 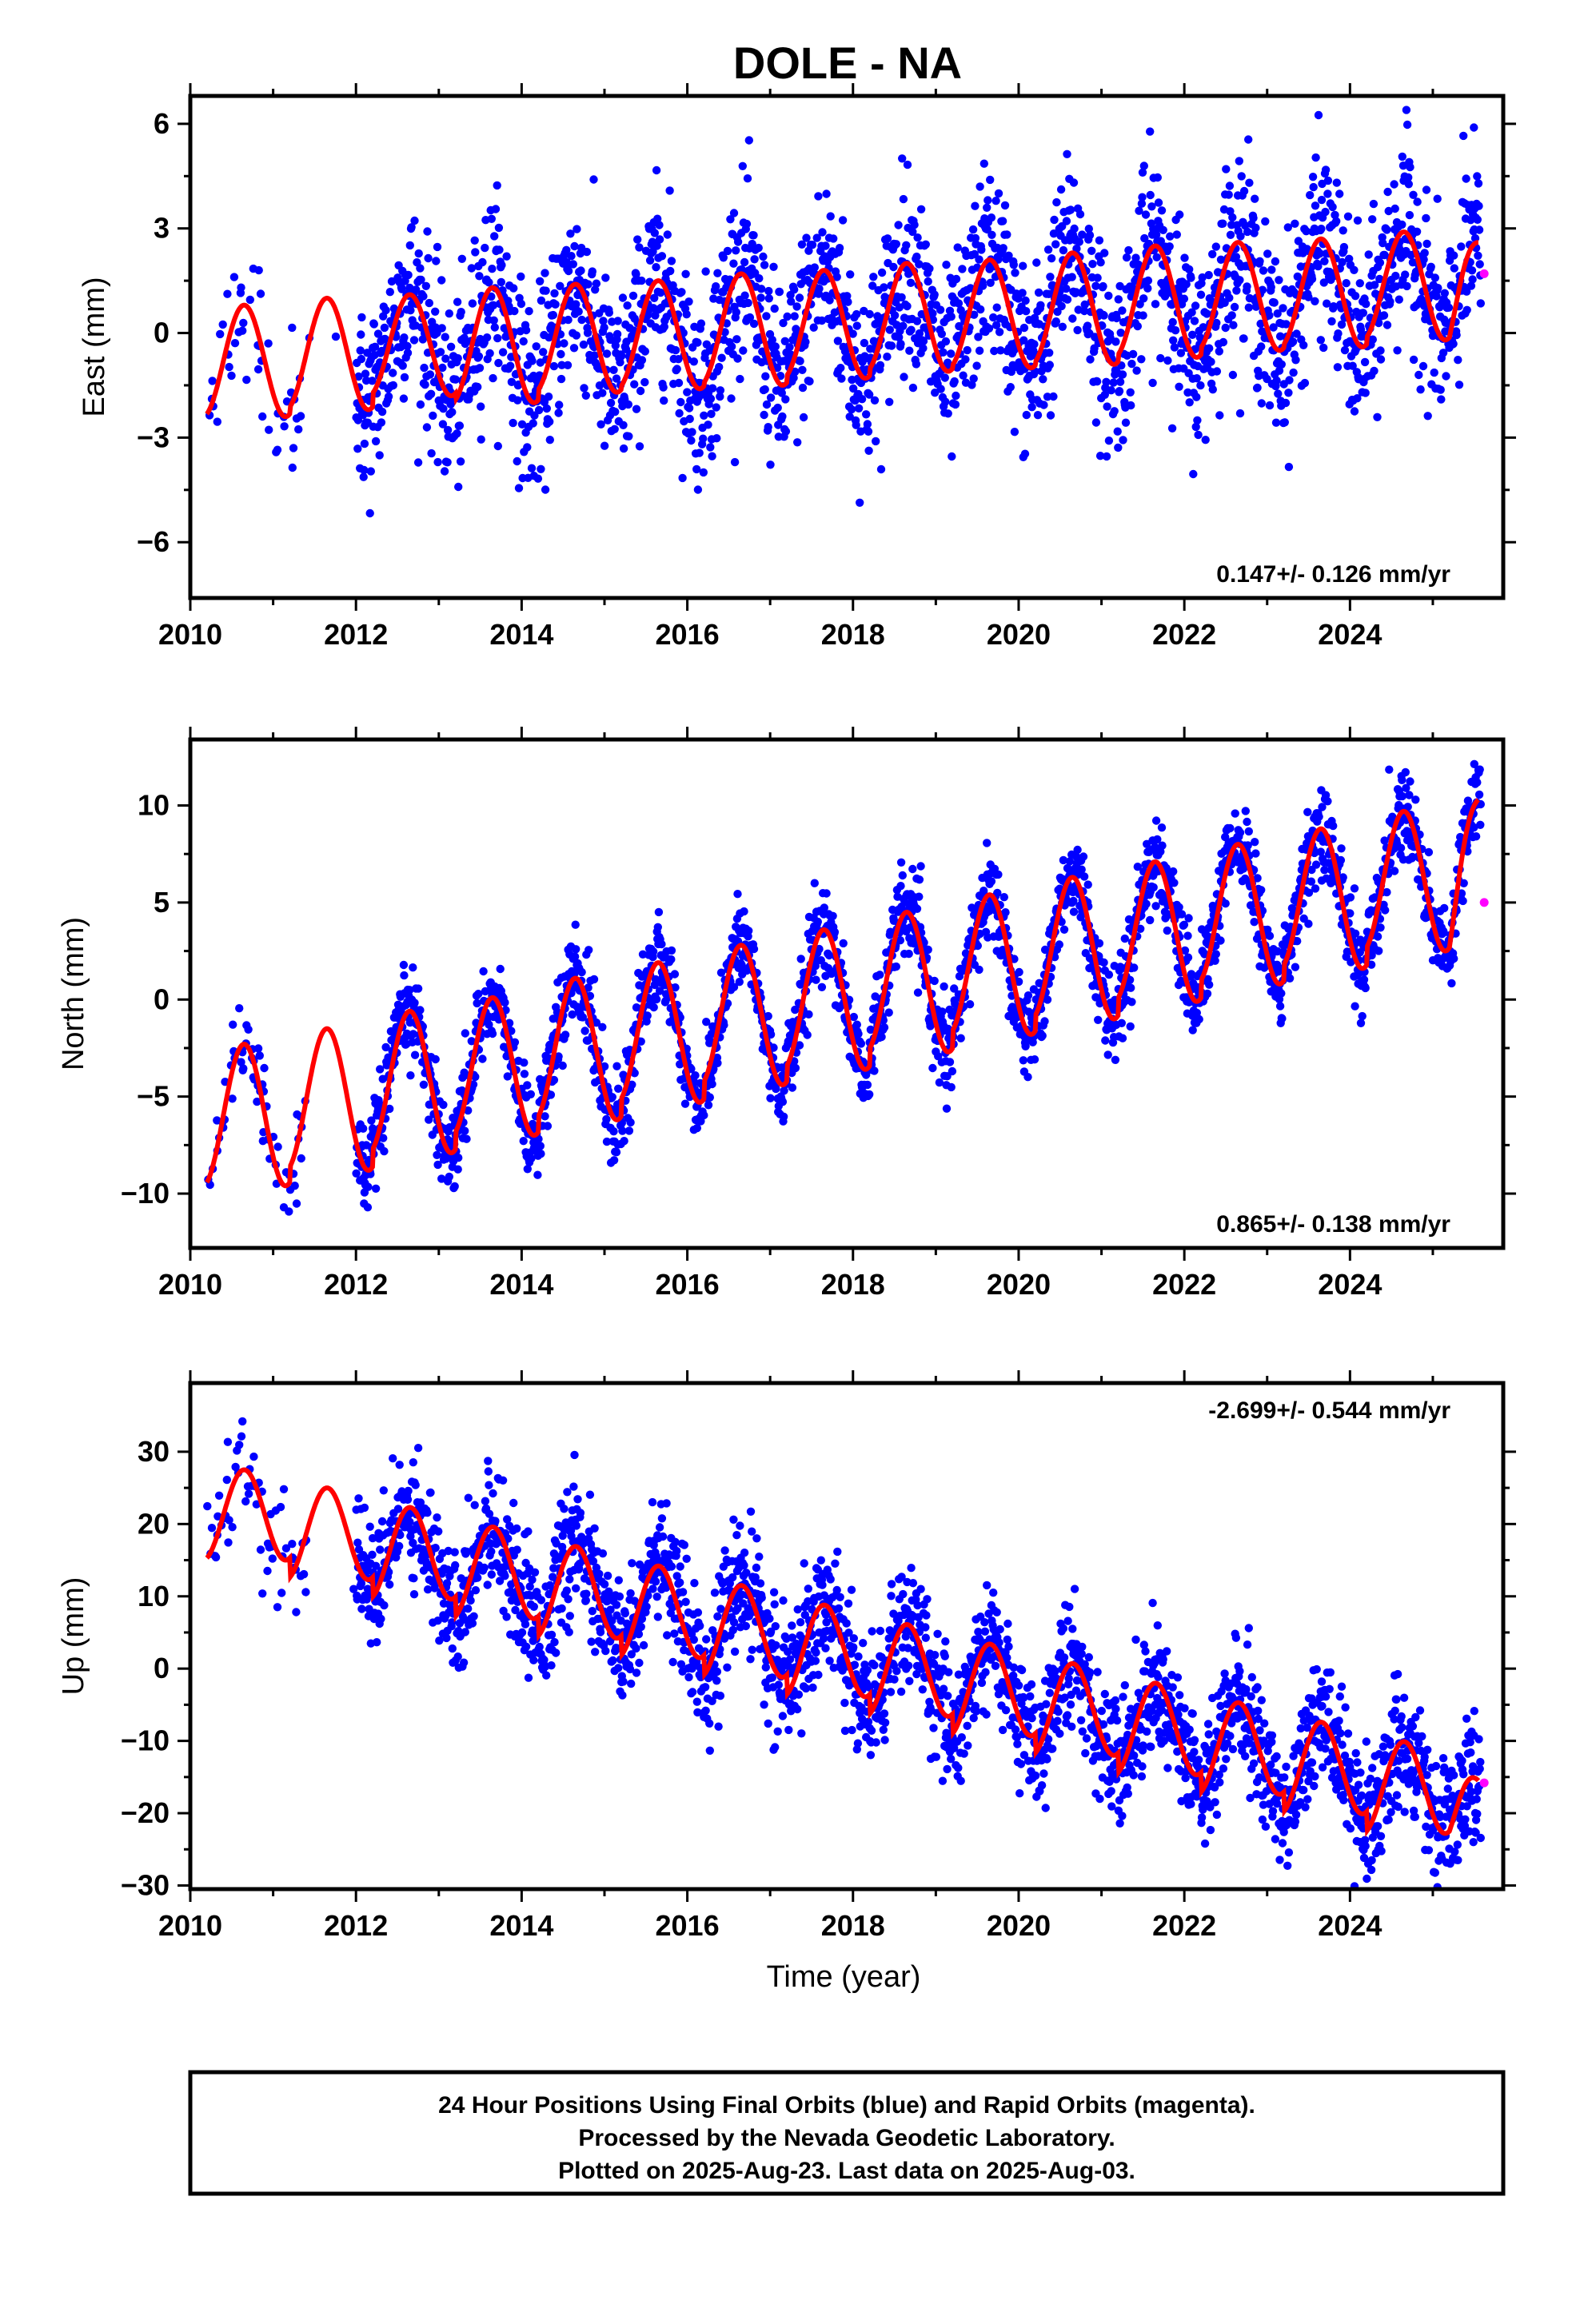 What do you see at coordinates (1019, 635) in the screenshot?
I see `x-tick-label: 2020` at bounding box center [1019, 635].